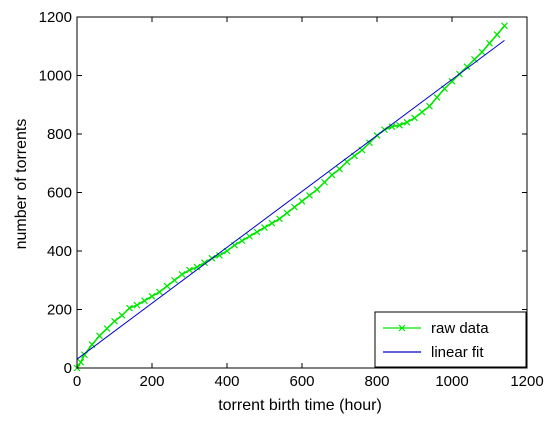 The height and width of the screenshot is (423, 554). I want to click on y-tick-label: 600, so click(59, 193).